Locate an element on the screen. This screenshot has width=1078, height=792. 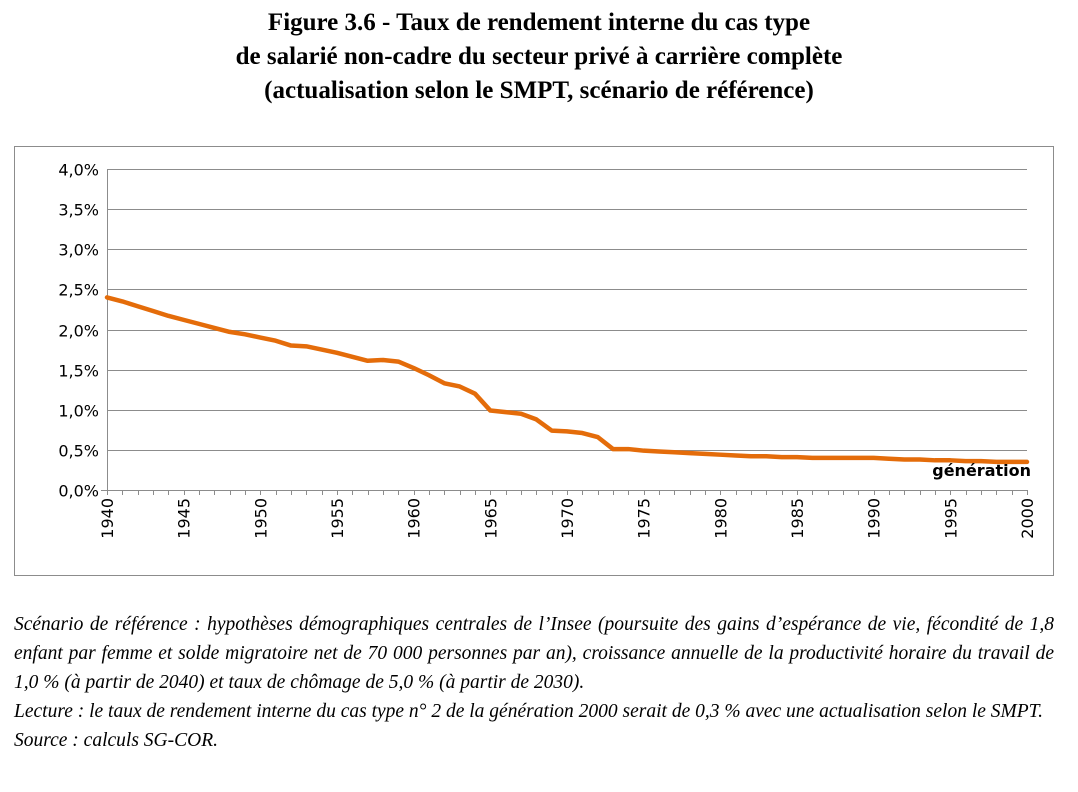
y-tick-label: 2,5% is located at coordinates (78, 290).